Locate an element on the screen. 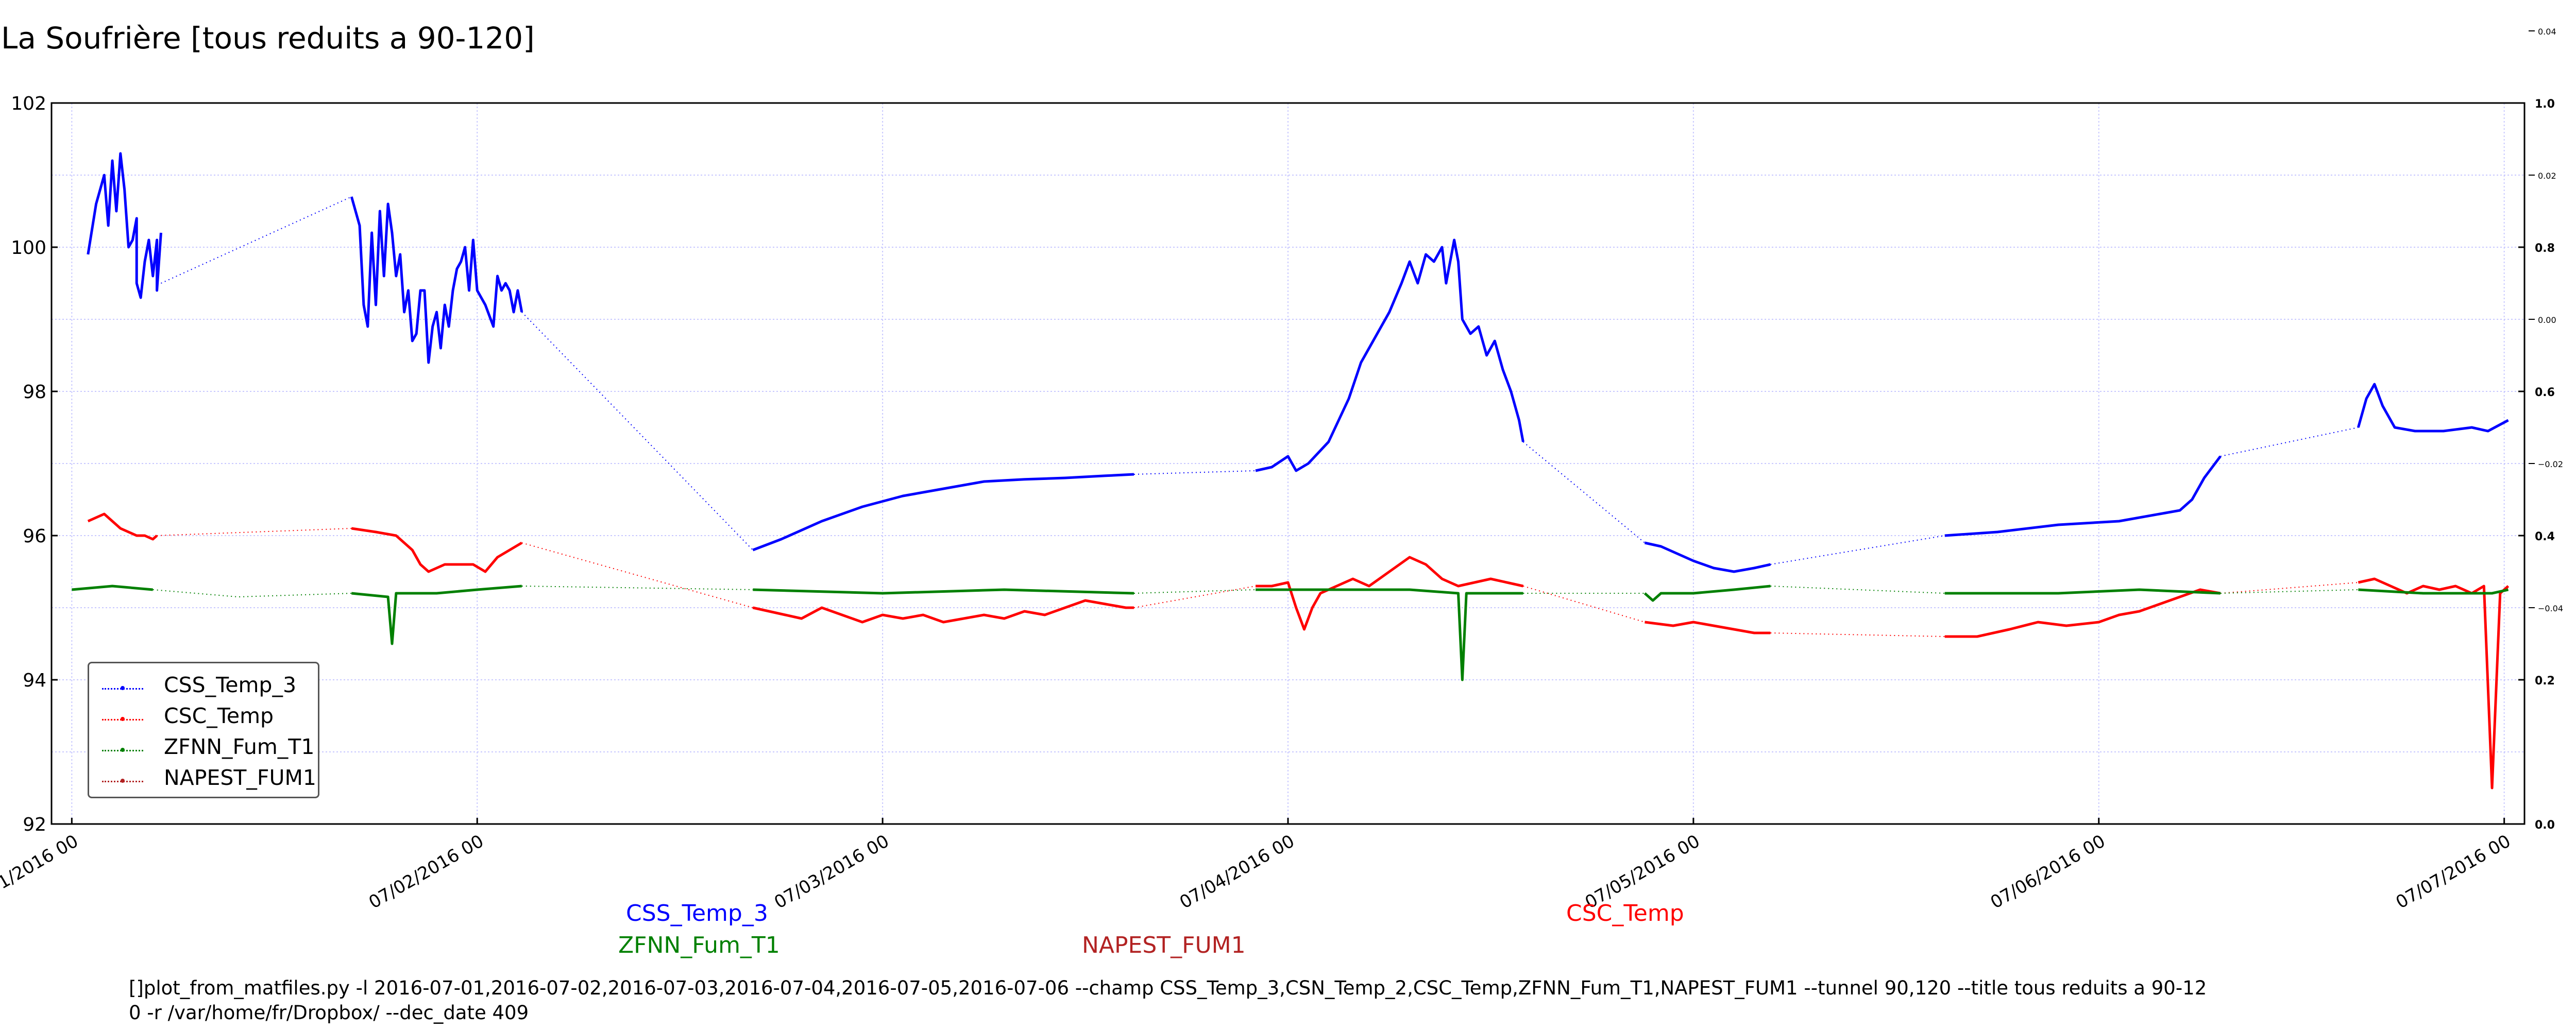 The width and height of the screenshot is (2576, 1030). legend-marker-zfnn is located at coordinates (123, 750).